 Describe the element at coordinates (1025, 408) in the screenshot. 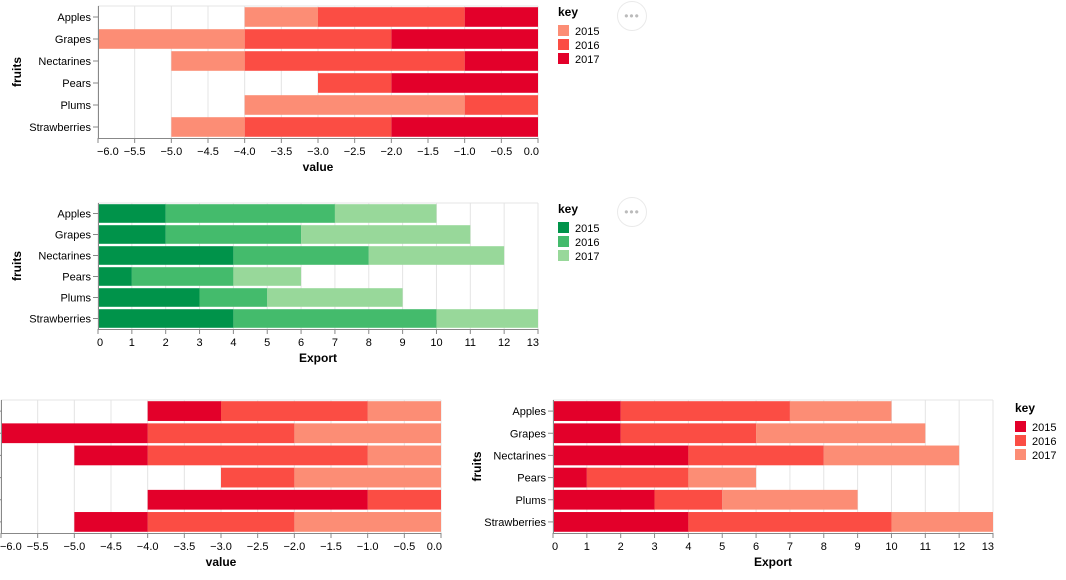

I see `legend-title: key` at that location.